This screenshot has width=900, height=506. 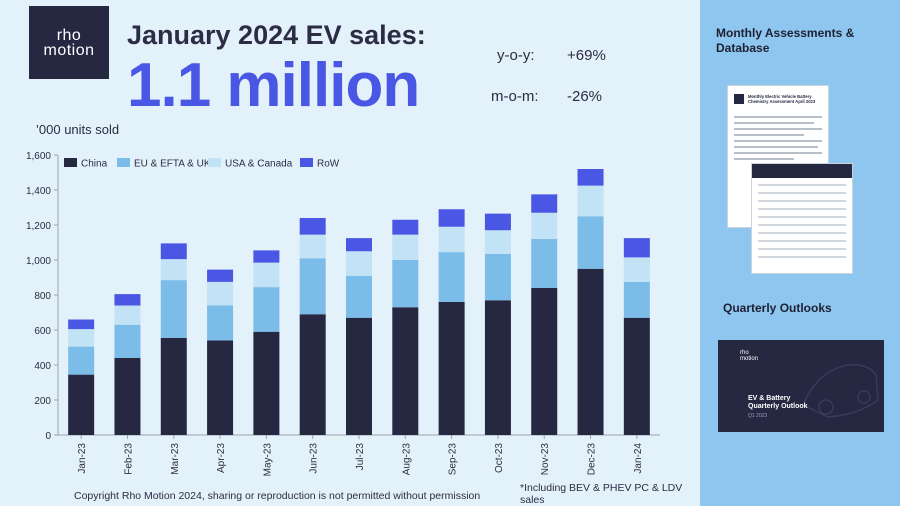 What do you see at coordinates (38, 226) in the screenshot?
I see `y-tick-label: 1,200` at bounding box center [38, 226].